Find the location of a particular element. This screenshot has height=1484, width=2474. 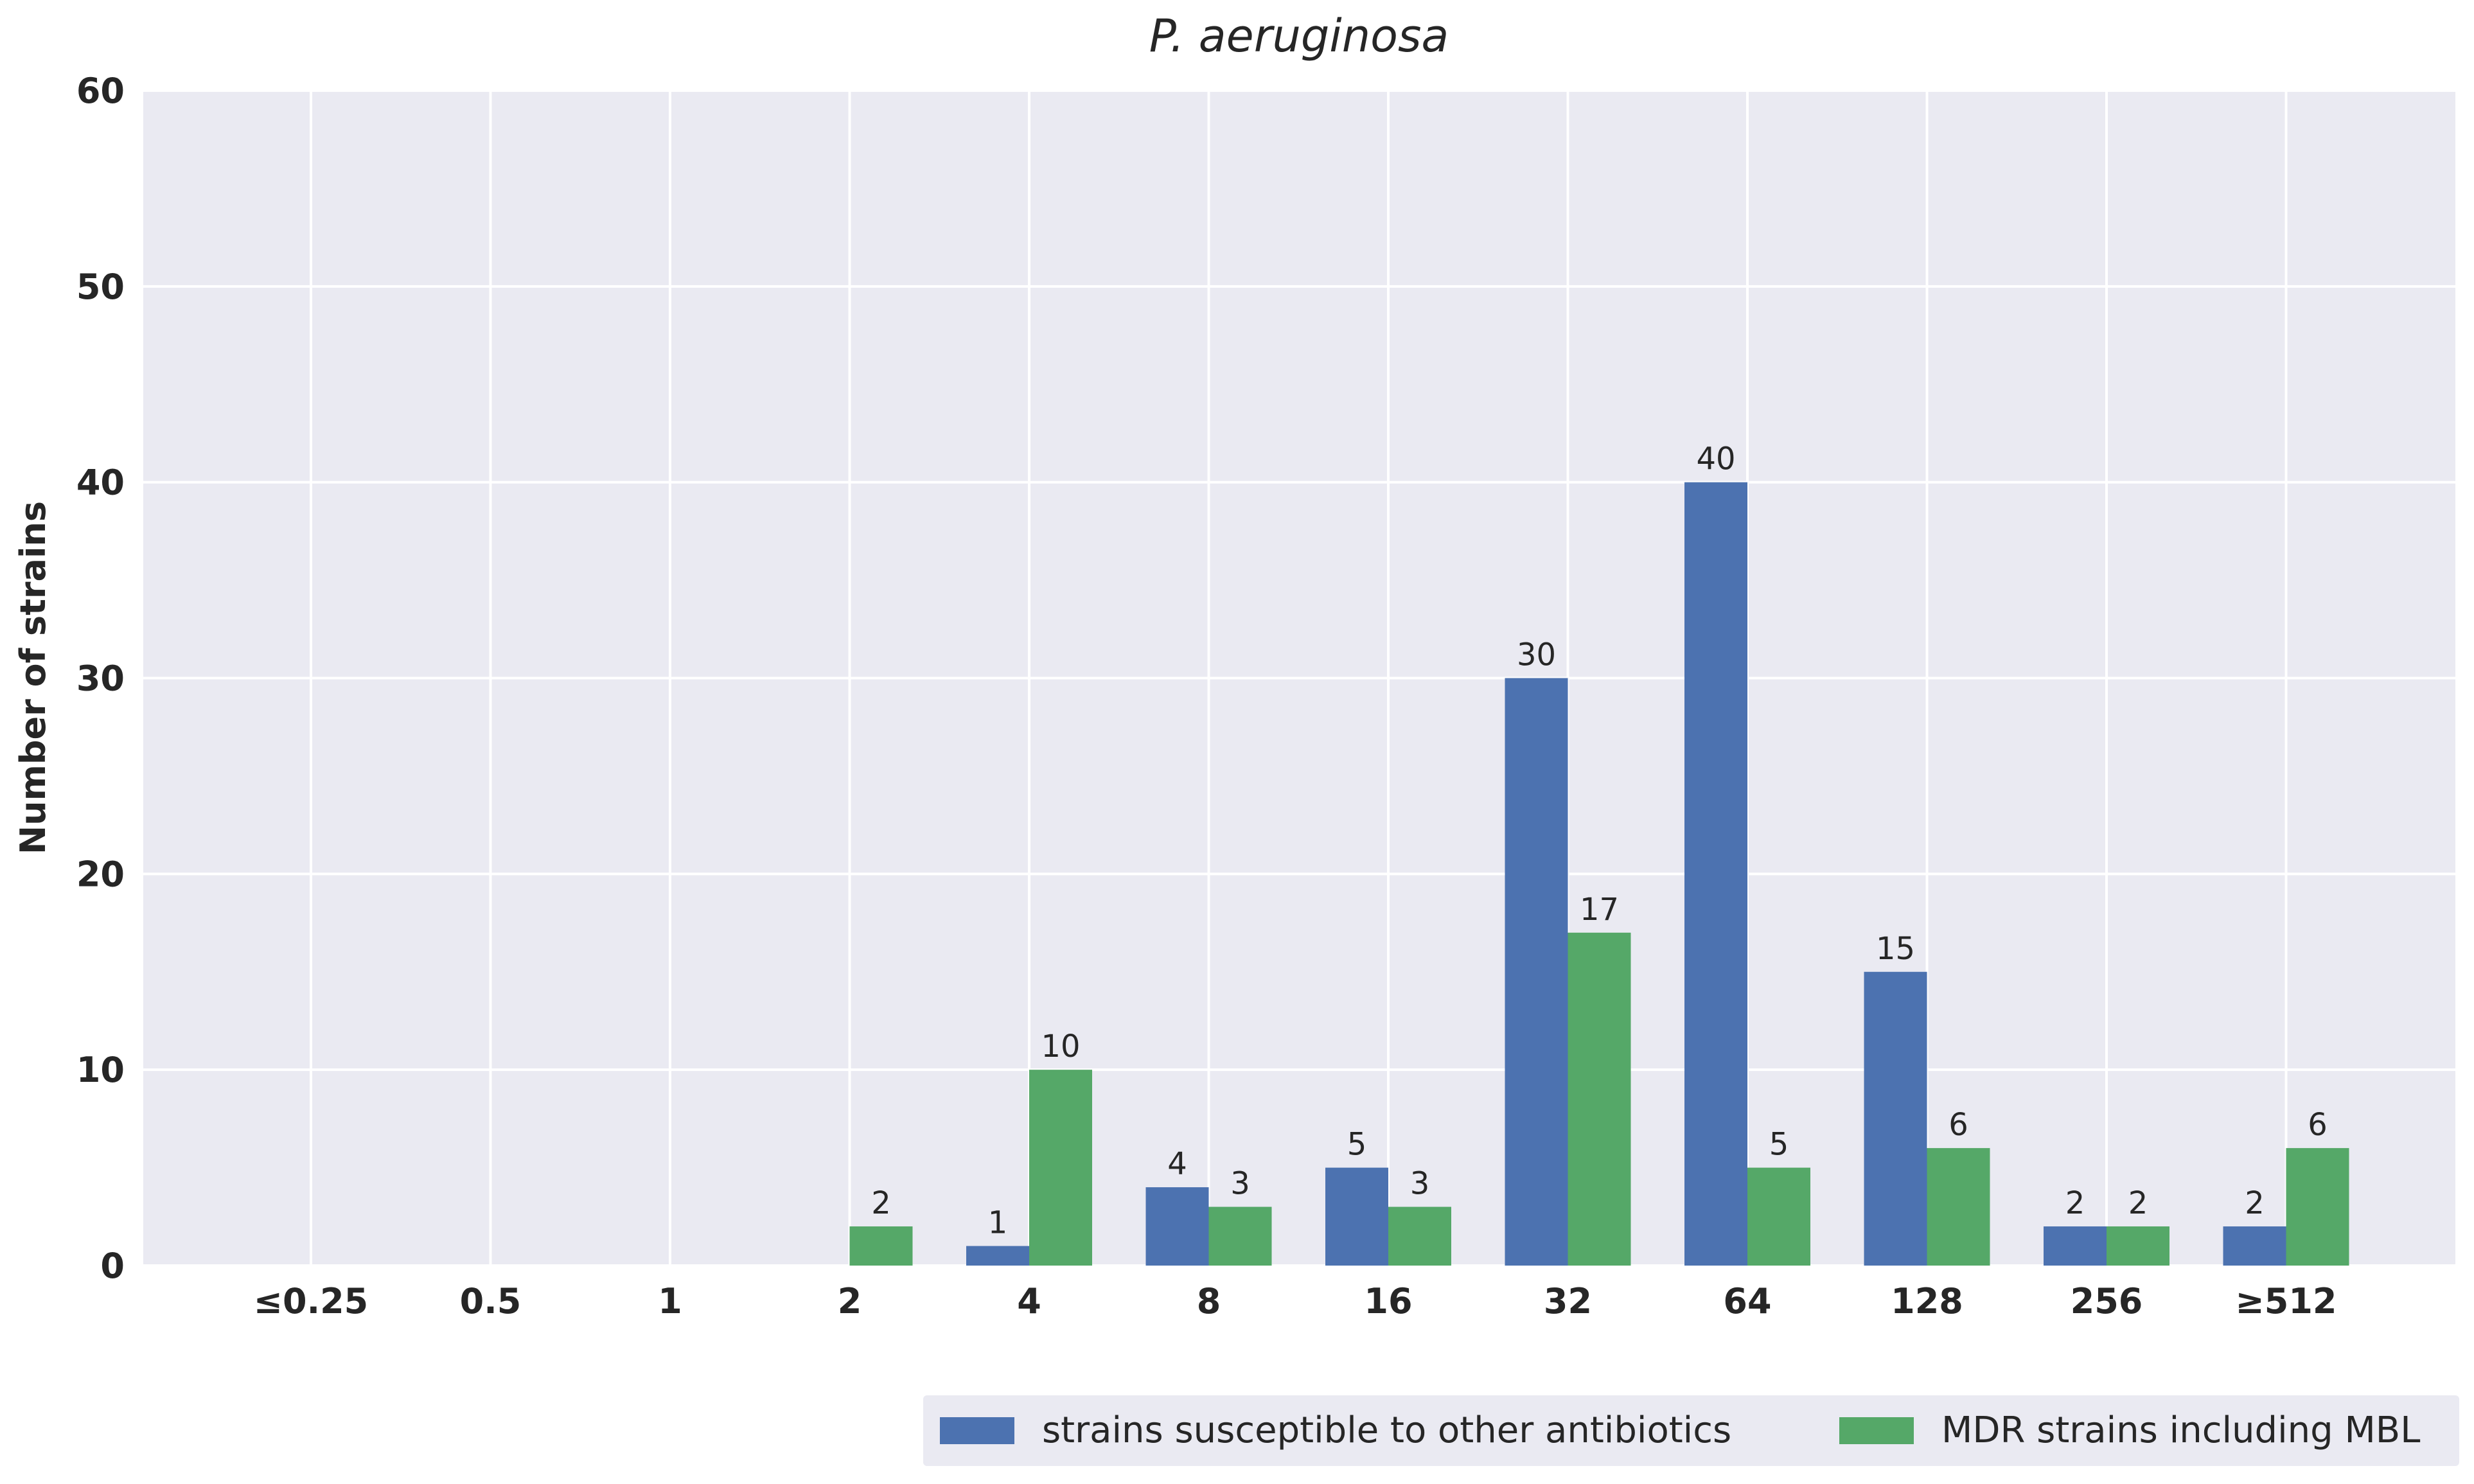

chart-title: P. aeruginosa is located at coordinates (1299, 36).